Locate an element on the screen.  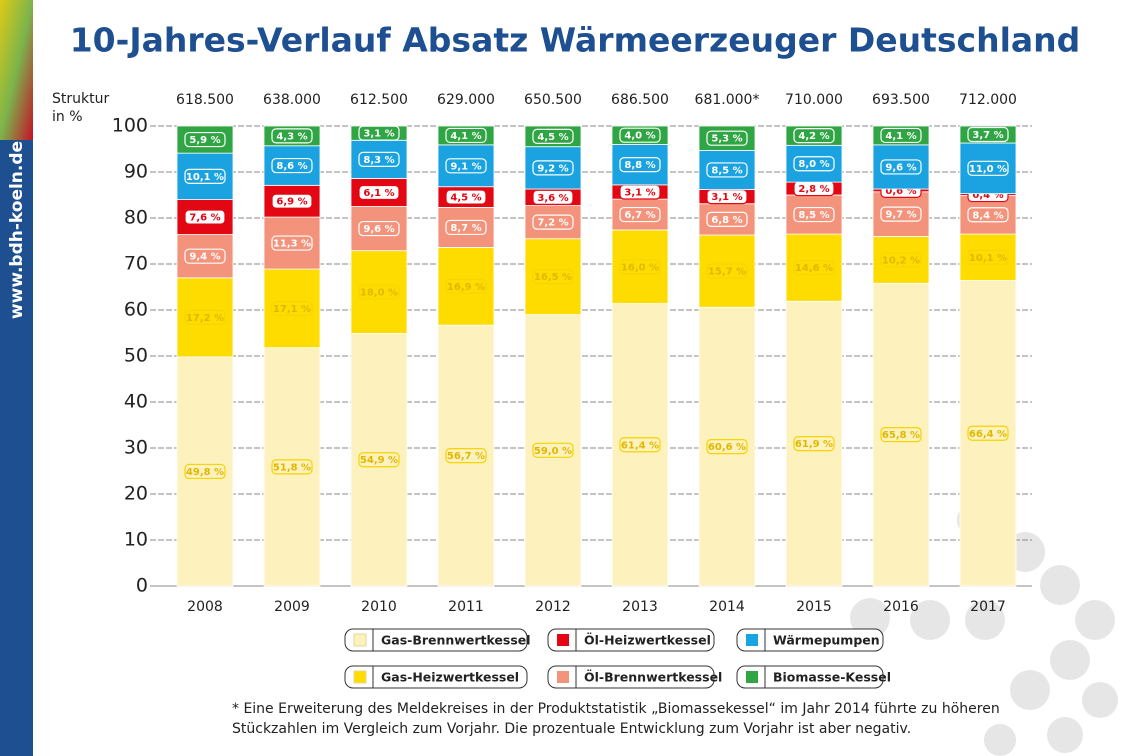
value-label: 4,2 % is located at coordinates (813, 136).